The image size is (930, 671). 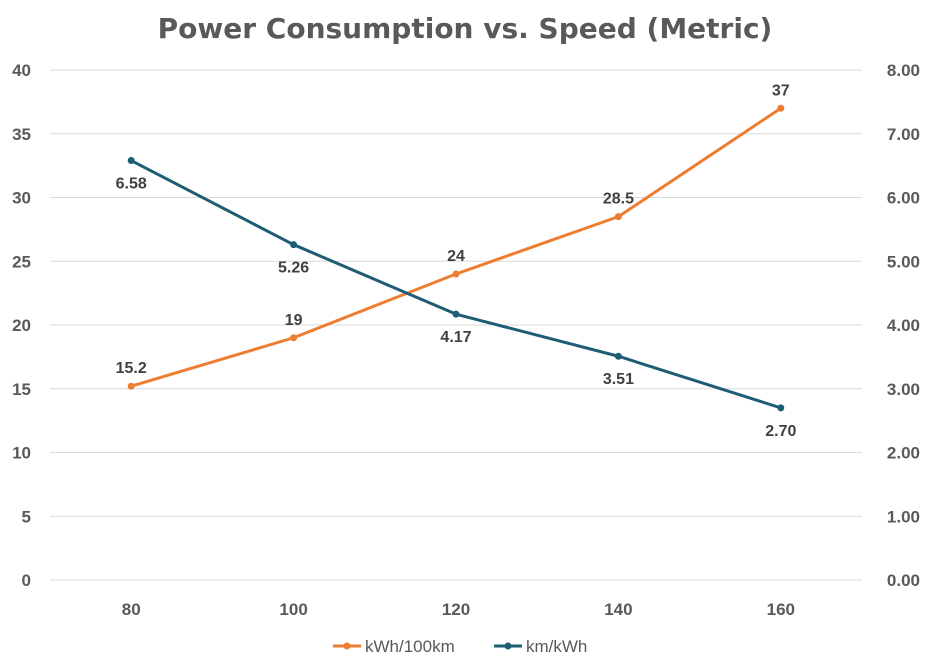 I want to click on legend-label: km/kWh, so click(x=556, y=646).